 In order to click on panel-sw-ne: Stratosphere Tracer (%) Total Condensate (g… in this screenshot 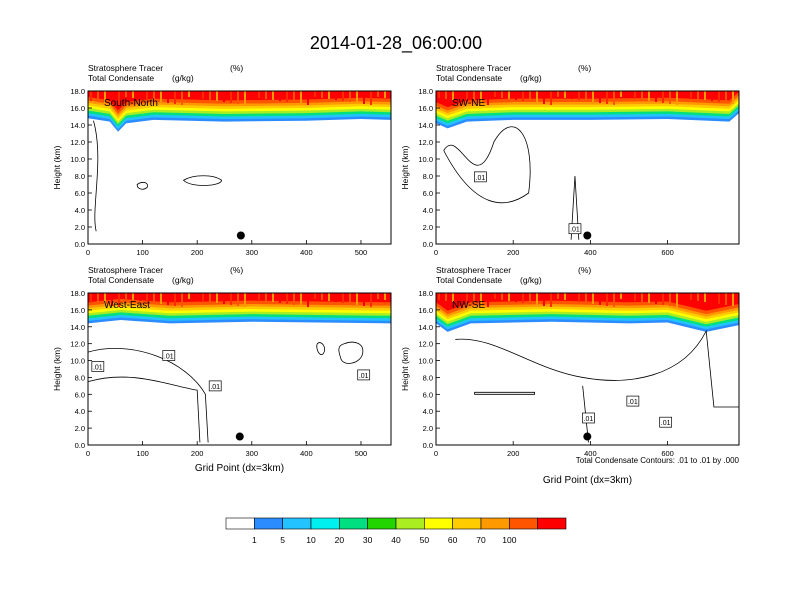, I will do `click(570, 160)`.